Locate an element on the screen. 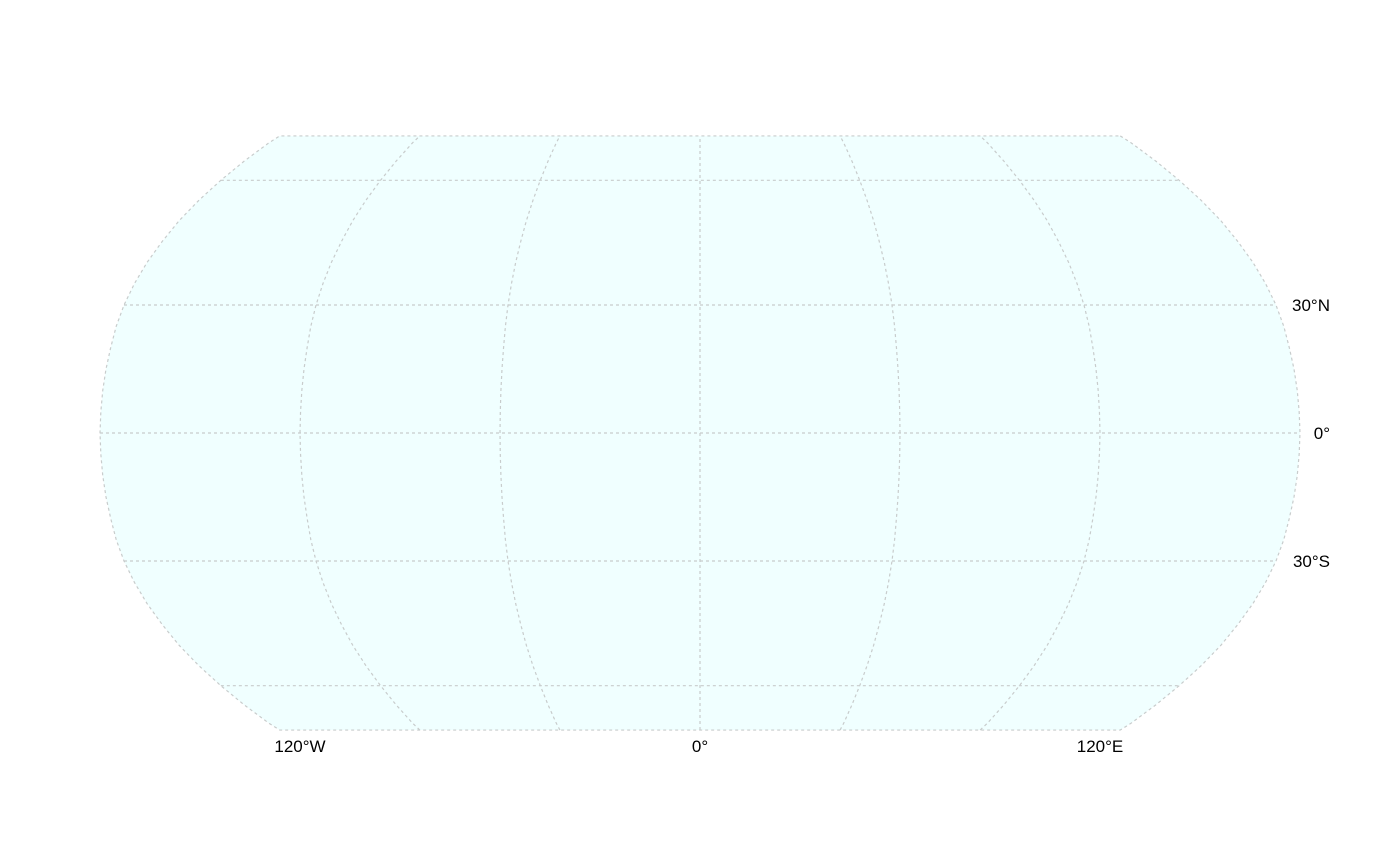  longitude-label: 120°W is located at coordinates (299, 746).